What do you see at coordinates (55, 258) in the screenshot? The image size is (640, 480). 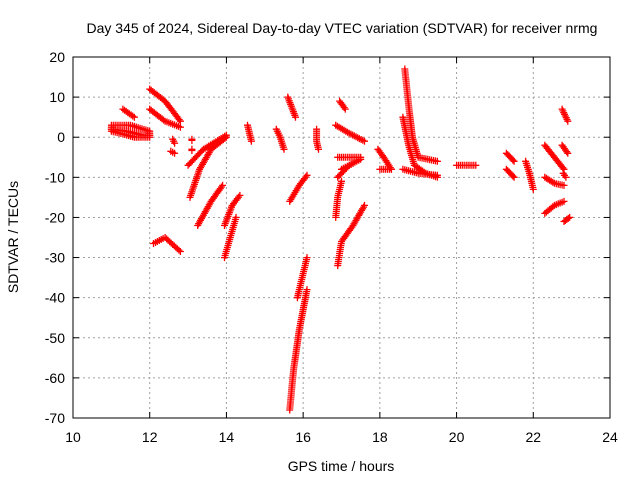 I see `y-tick-label: -30` at bounding box center [55, 258].